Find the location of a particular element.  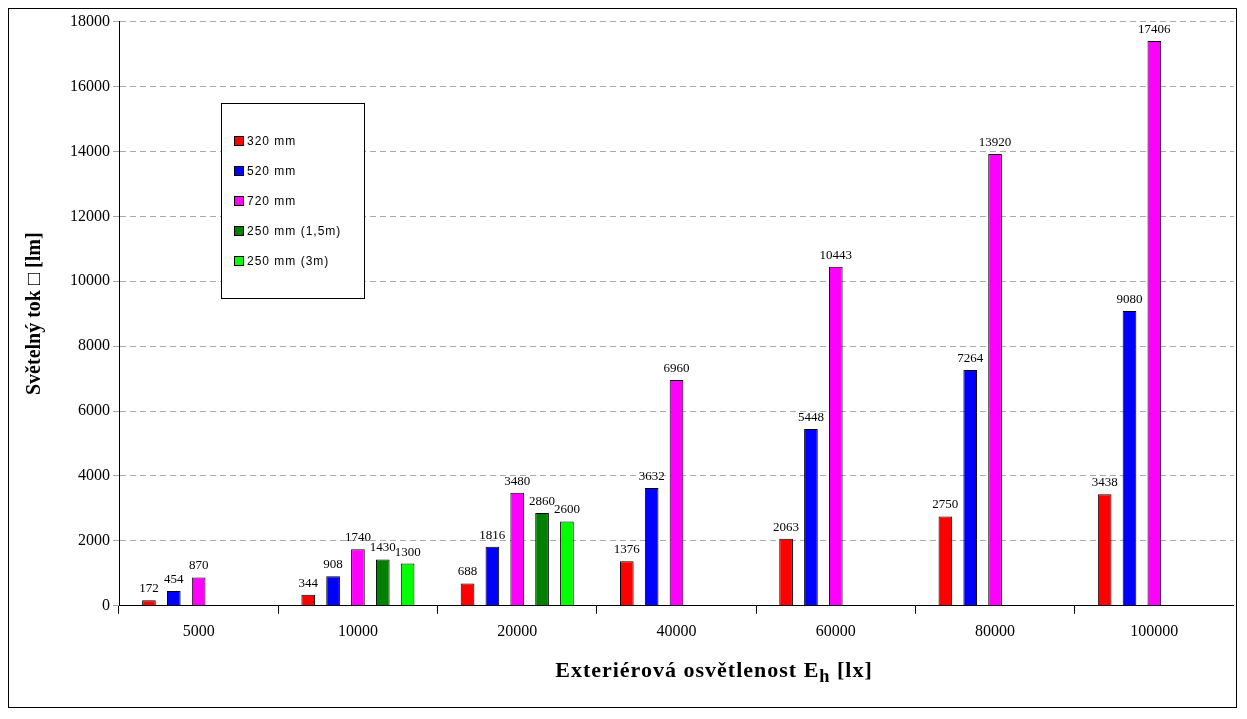

x-tick-label: 100000 is located at coordinates (1154, 630).